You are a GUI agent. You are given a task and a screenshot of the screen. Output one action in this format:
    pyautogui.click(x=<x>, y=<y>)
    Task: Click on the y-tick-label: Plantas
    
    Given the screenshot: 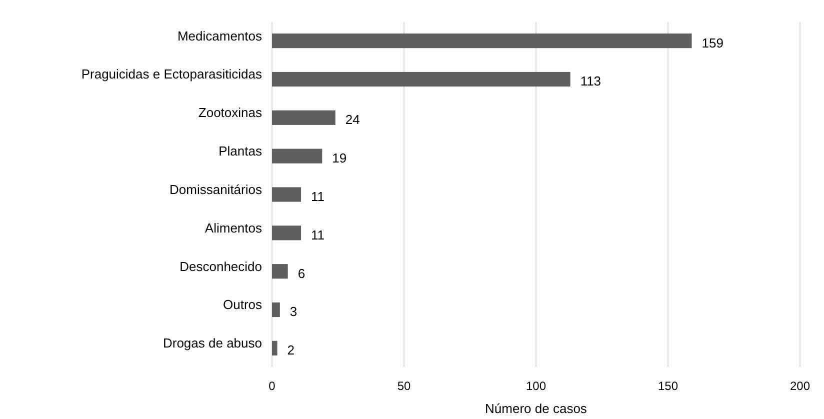 What is the action you would take?
    pyautogui.click(x=240, y=151)
    